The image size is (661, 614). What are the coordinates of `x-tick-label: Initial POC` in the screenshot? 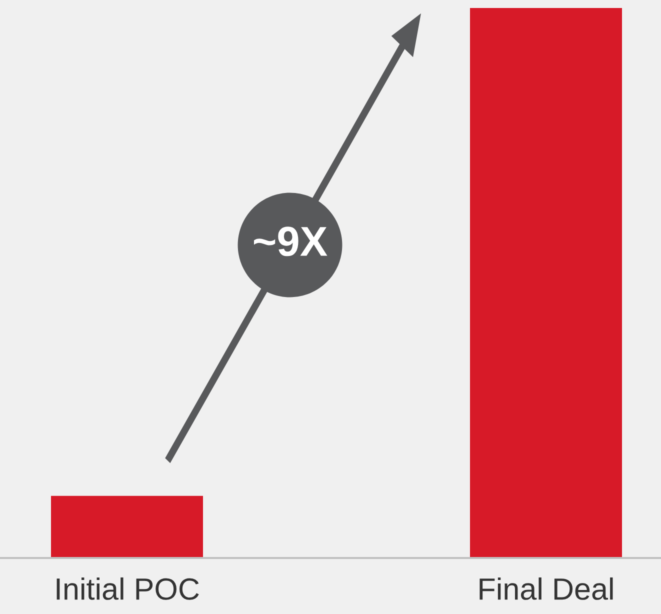 It's located at (127, 588).